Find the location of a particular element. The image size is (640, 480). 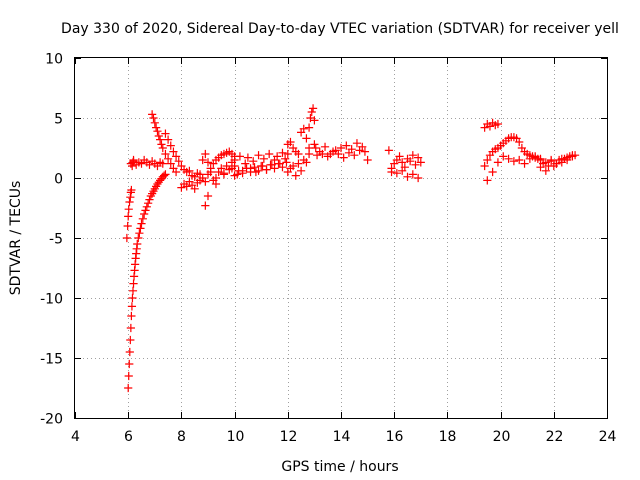

x-tick-label: 18 is located at coordinates (448, 437).